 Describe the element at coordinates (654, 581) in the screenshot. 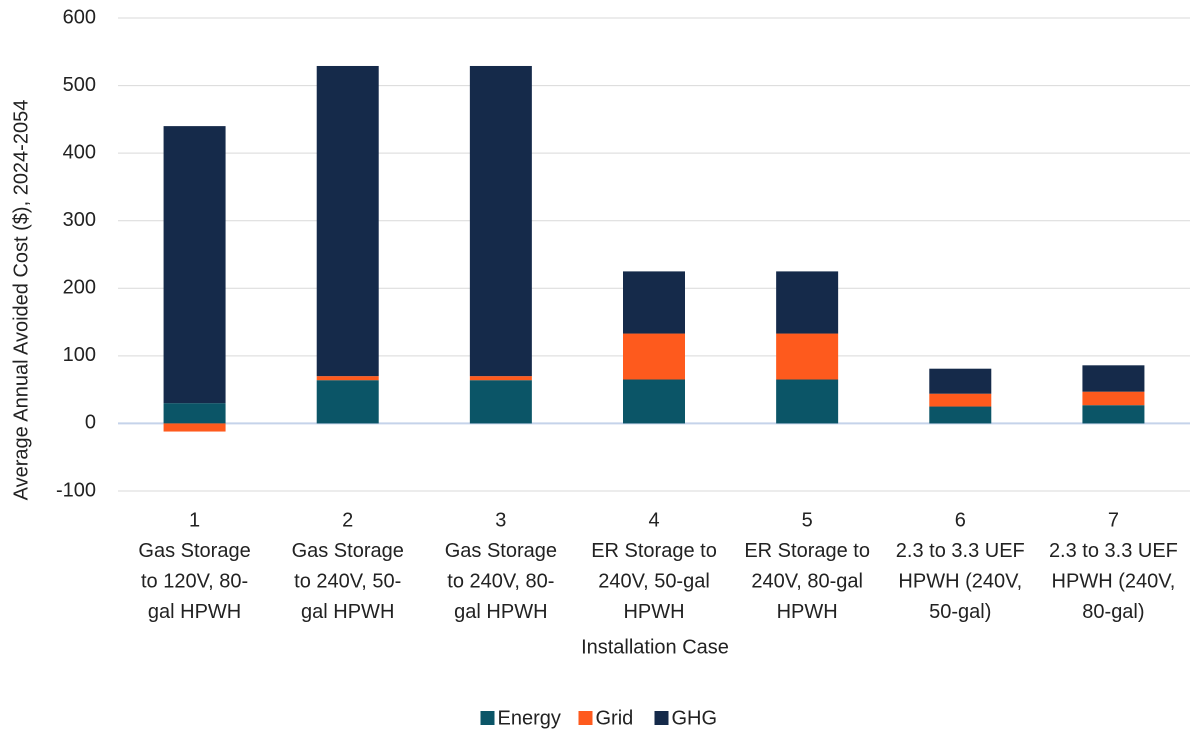

I see `x-tick-label: 240V, 50-gal` at that location.